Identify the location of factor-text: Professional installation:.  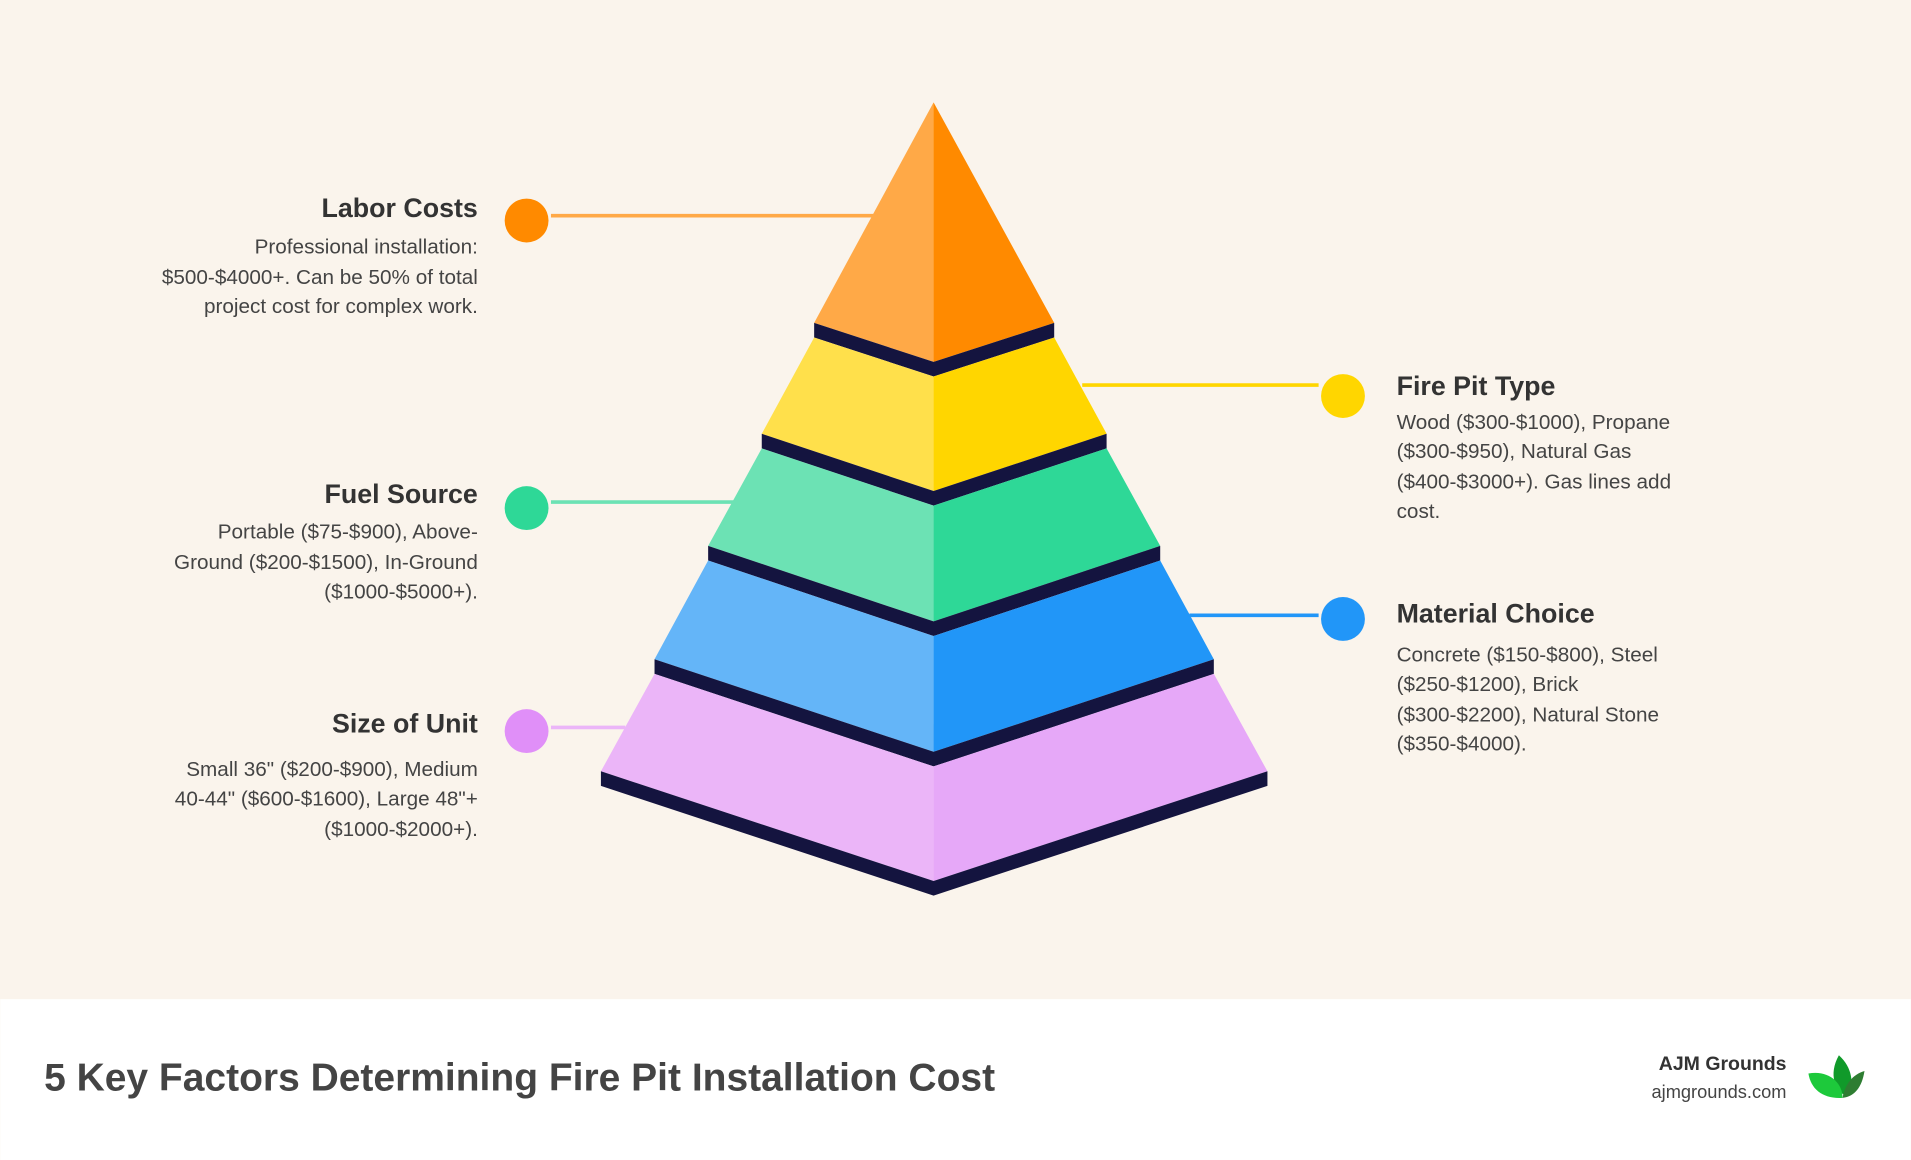
(366, 246).